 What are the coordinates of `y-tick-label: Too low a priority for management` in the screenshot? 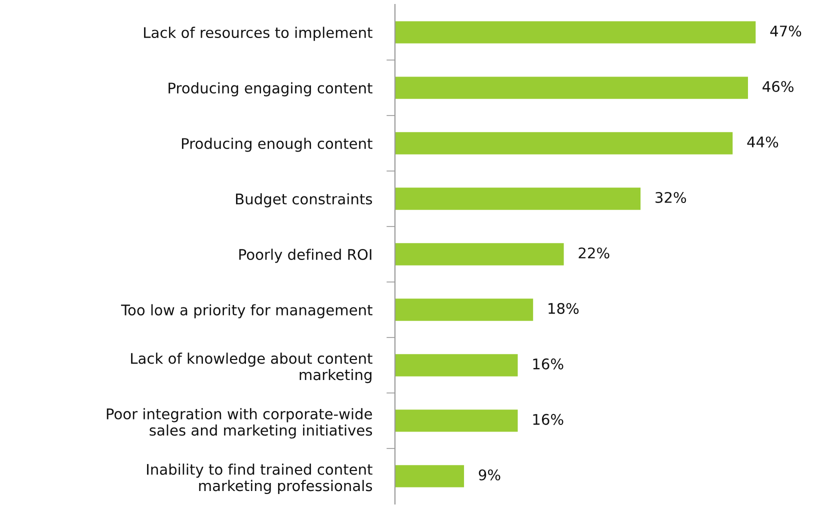 It's located at (246, 311).